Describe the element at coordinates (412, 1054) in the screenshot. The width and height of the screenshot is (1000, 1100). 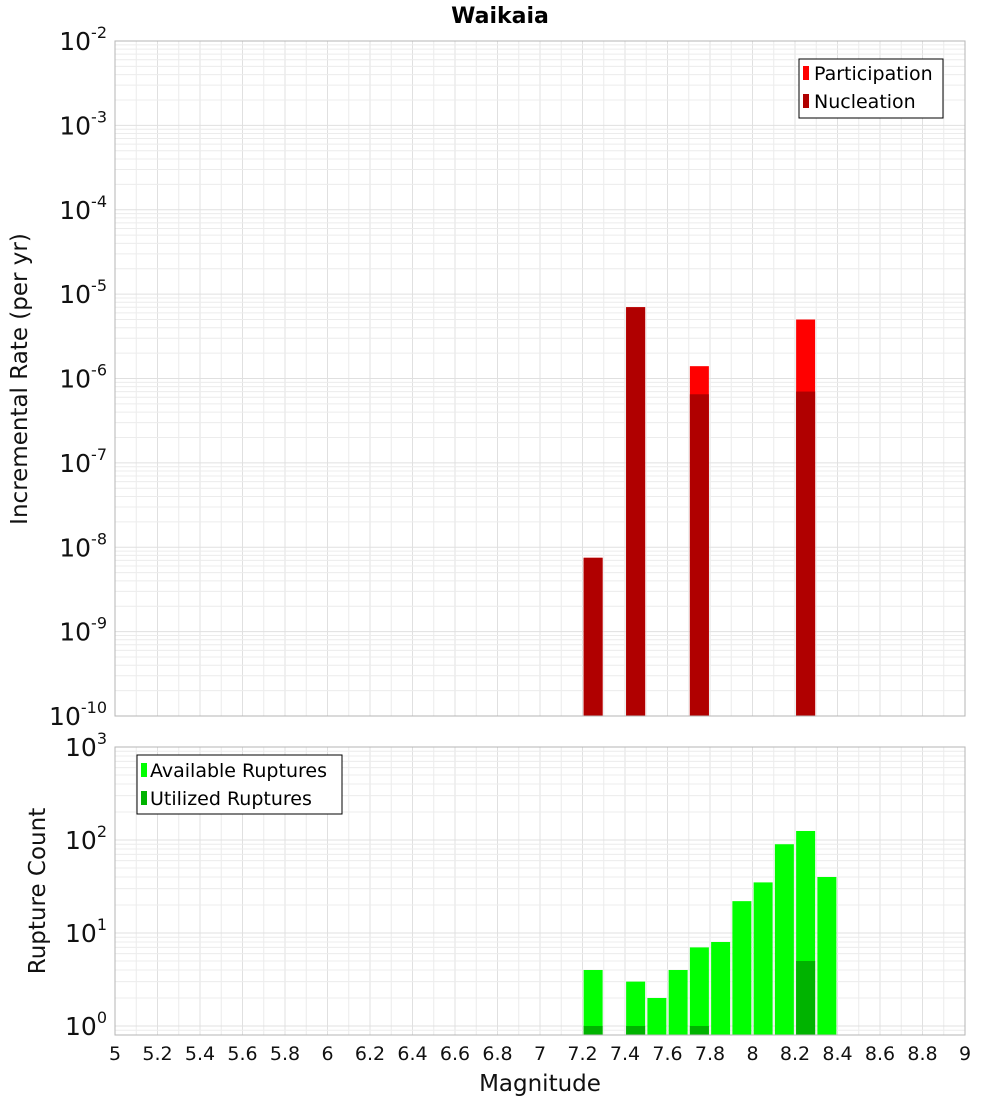
I see `x-tick-label: 6.4` at that location.